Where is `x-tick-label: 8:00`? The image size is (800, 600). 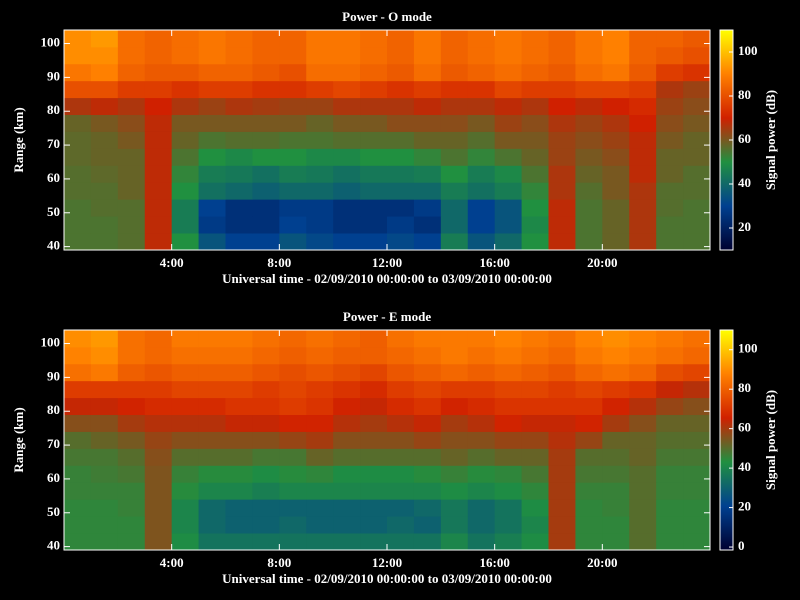 x-tick-label: 8:00 is located at coordinates (279, 262).